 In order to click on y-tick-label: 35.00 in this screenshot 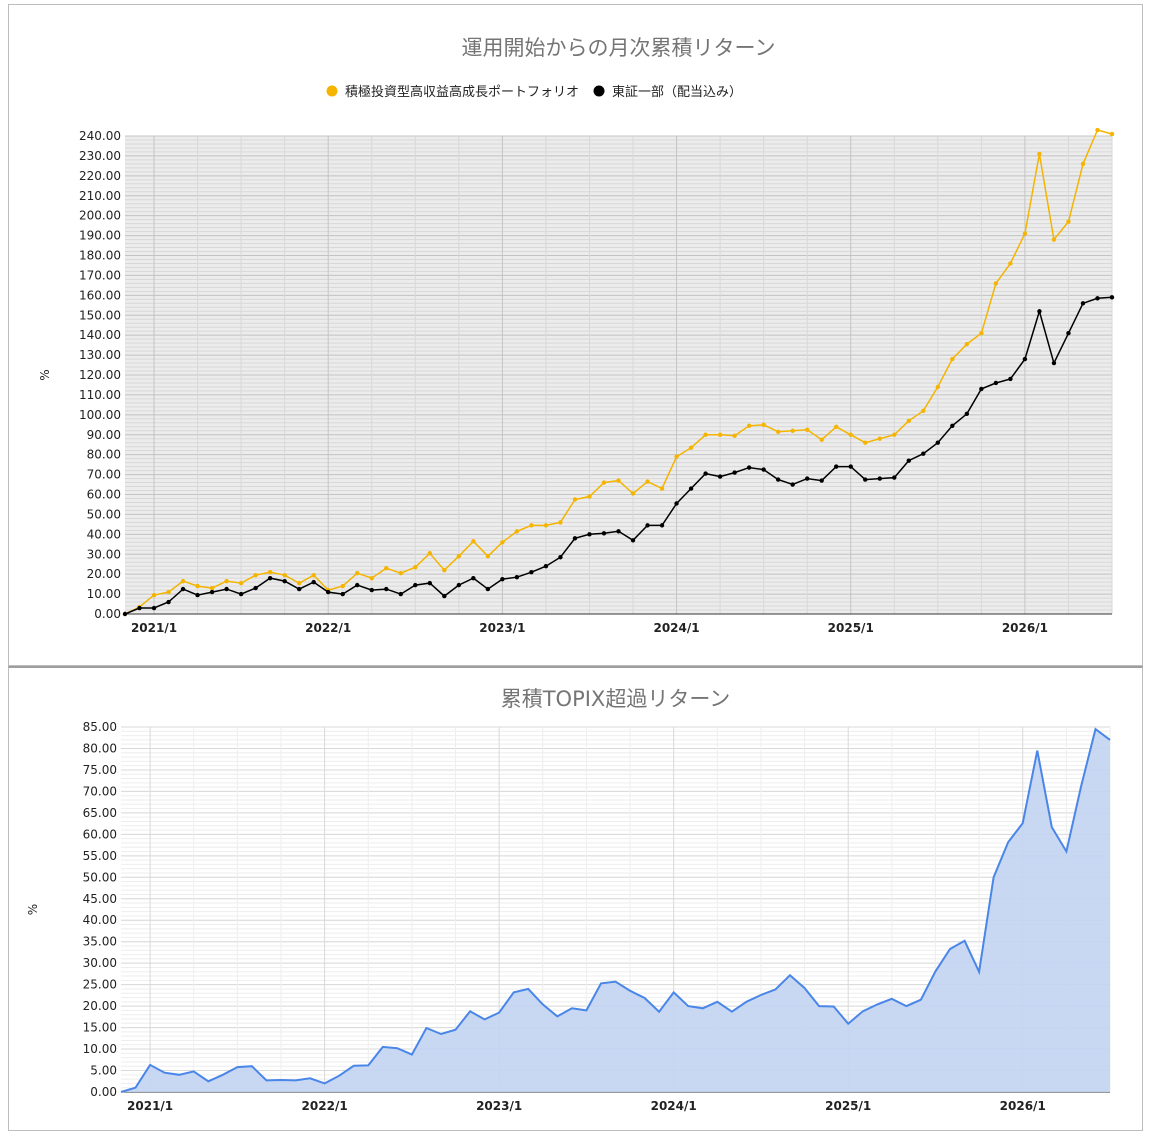, I will do `click(100, 942)`.